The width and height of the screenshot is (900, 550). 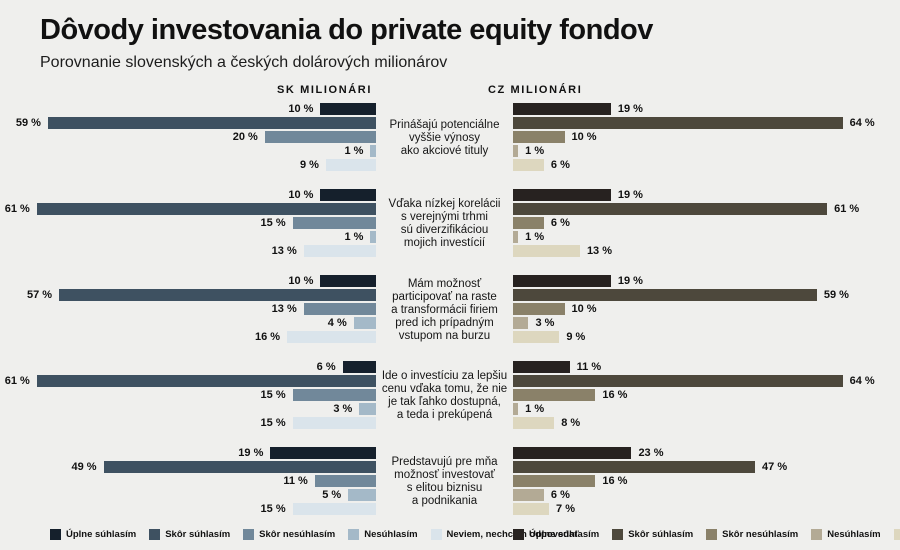 I want to click on cz-bar-value: 64 %, so click(x=862, y=381).